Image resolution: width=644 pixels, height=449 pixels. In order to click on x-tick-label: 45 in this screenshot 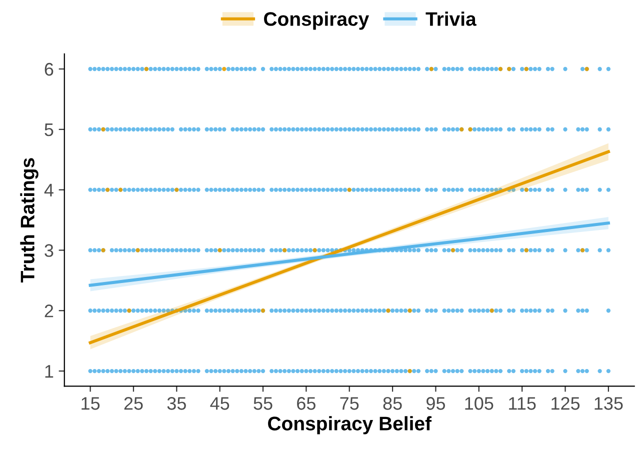, I will do `click(220, 403)`.